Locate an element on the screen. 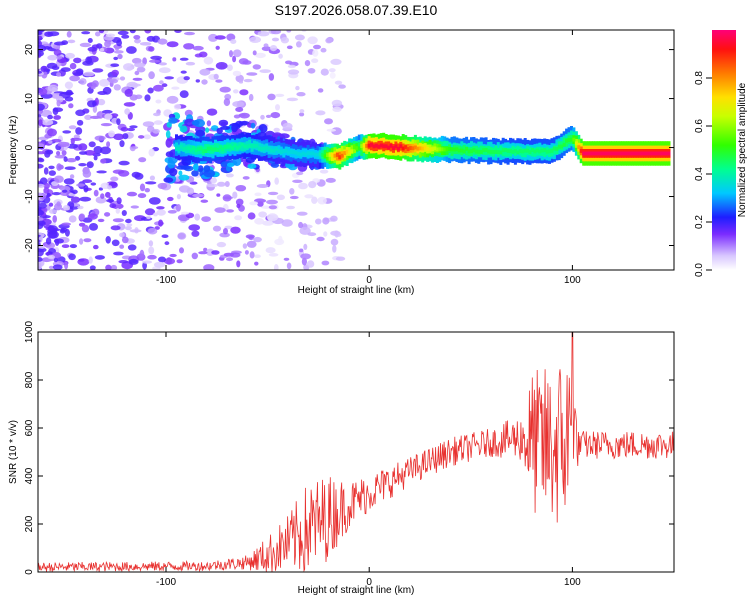 This screenshot has height=600, width=750. x-tick-label: 100 is located at coordinates (572, 582).